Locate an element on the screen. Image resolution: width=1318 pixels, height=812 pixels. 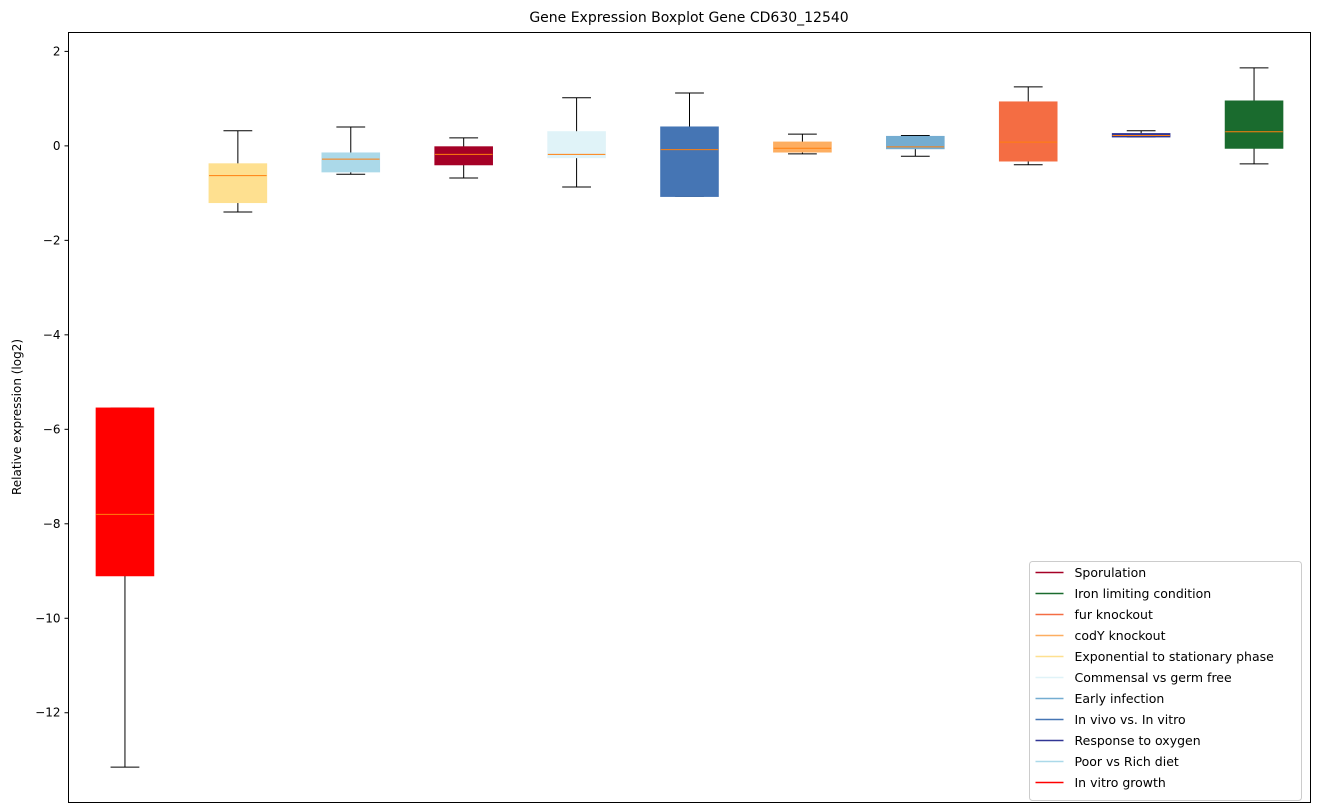
legend-item: Sporulation is located at coordinates (1091, 572).